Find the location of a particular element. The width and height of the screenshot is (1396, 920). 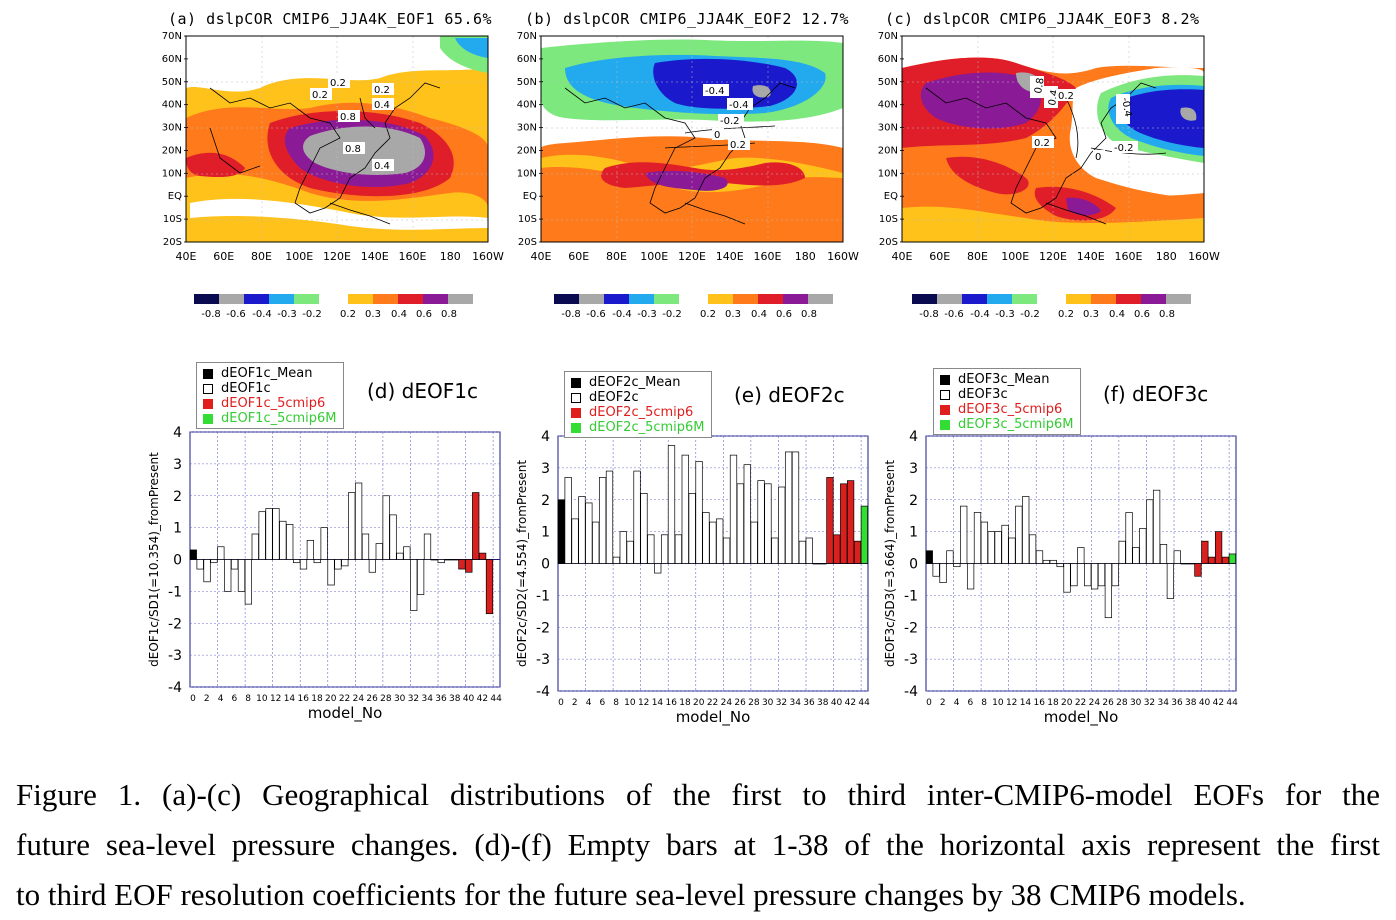

y-tick-label: 0 is located at coordinates (545, 565).